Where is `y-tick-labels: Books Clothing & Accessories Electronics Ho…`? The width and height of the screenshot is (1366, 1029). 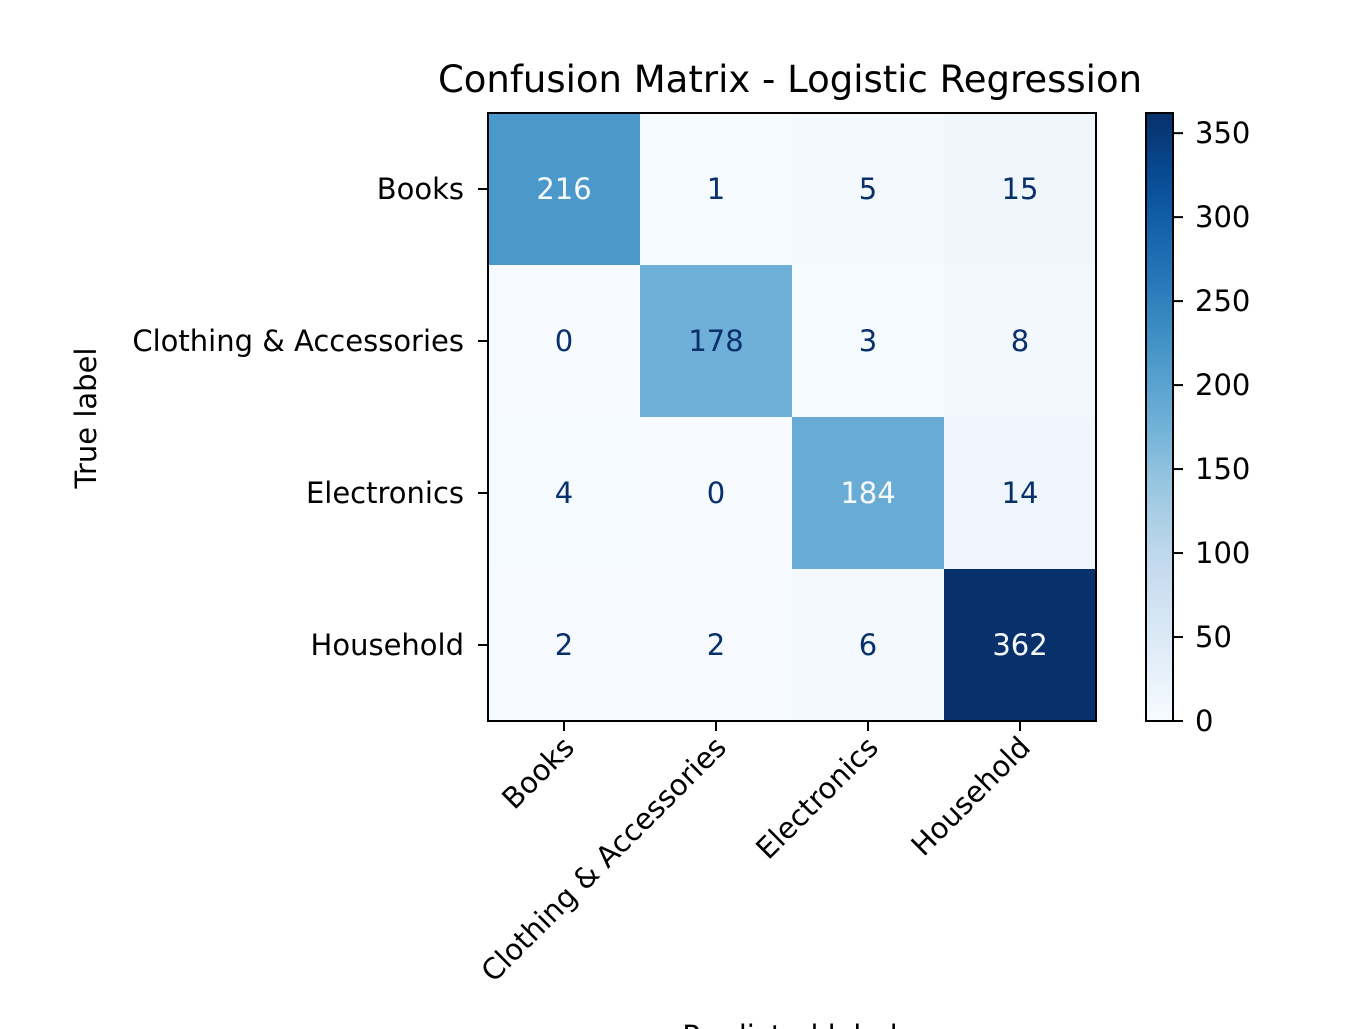 y-tick-labels: Books Clothing & Accessories Electronics Ho… is located at coordinates (310, 417).